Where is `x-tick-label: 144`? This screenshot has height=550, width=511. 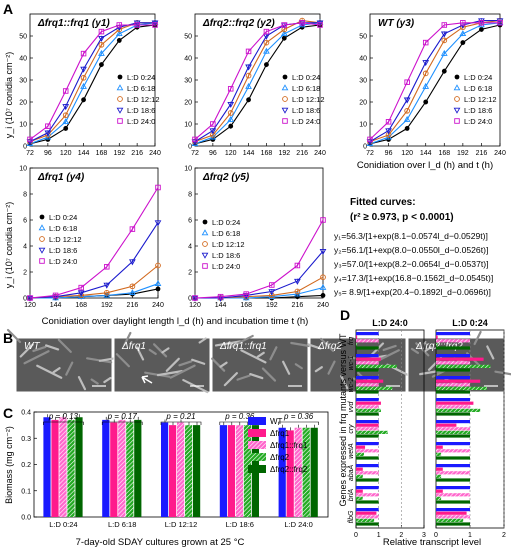
x-tick-label: 144 is located at coordinates (249, 153).